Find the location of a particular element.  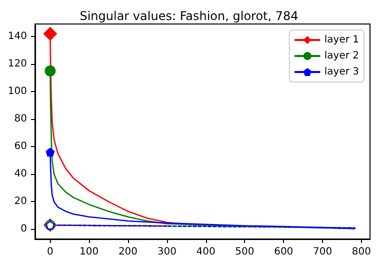

x-tick-label: 400 is located at coordinates (206, 252).